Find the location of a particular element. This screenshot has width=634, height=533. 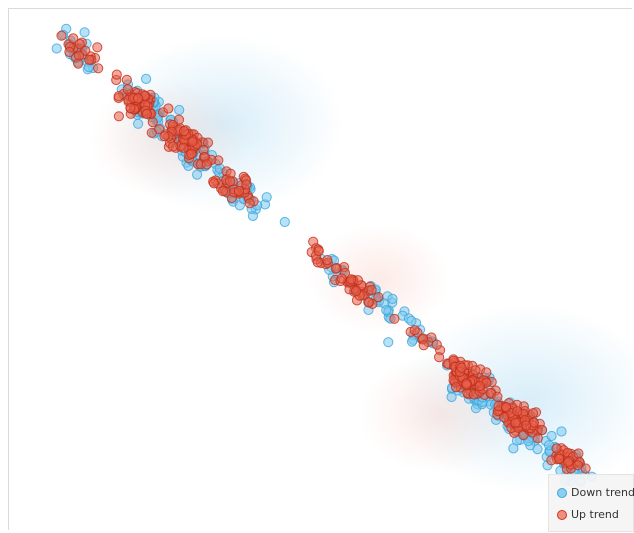

legend-label-up-trend: Up trend is located at coordinates (595, 514).